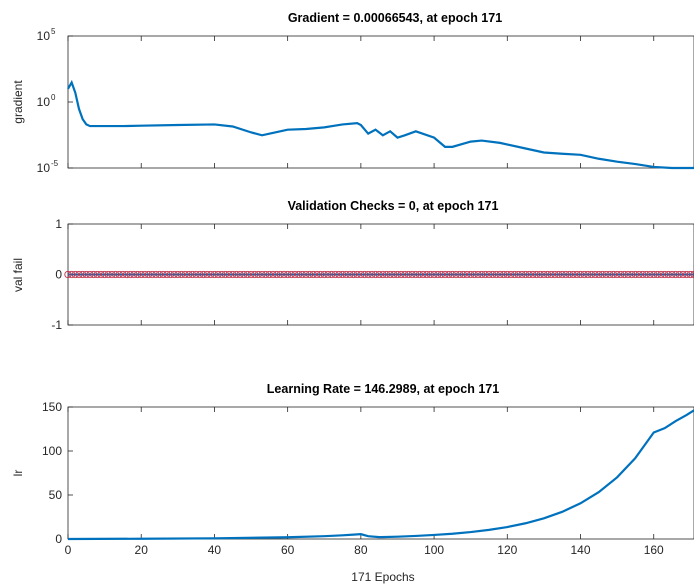 The width and height of the screenshot is (694, 587). Describe the element at coordinates (58, 224) in the screenshot. I see `val-fail-ytick-label: 1` at that location.